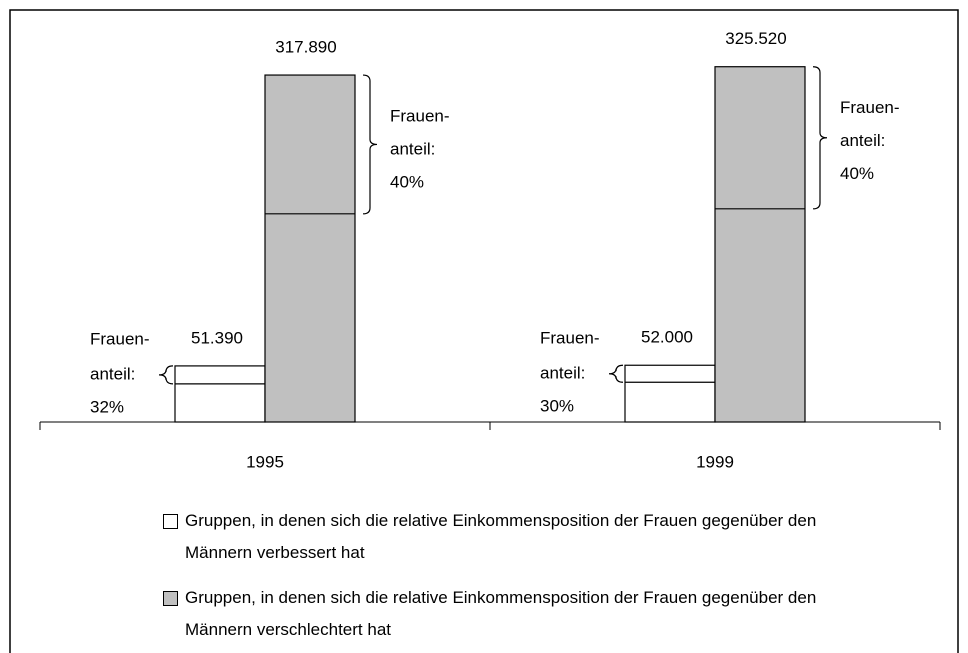 The height and width of the screenshot is (653, 968). Describe the element at coordinates (265, 461) in the screenshot. I see `x-tick-label: 1995` at that location.